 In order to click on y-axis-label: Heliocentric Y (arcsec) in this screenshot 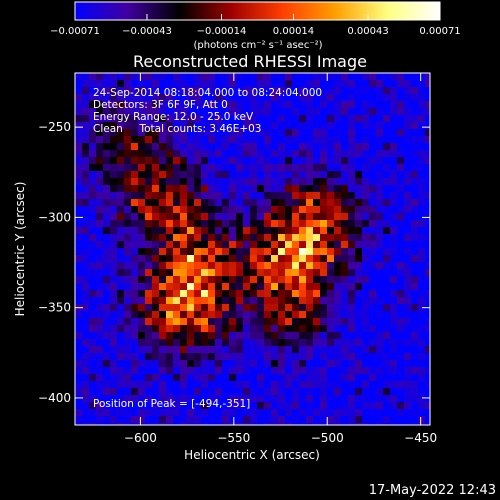, I will do `click(20, 249)`.